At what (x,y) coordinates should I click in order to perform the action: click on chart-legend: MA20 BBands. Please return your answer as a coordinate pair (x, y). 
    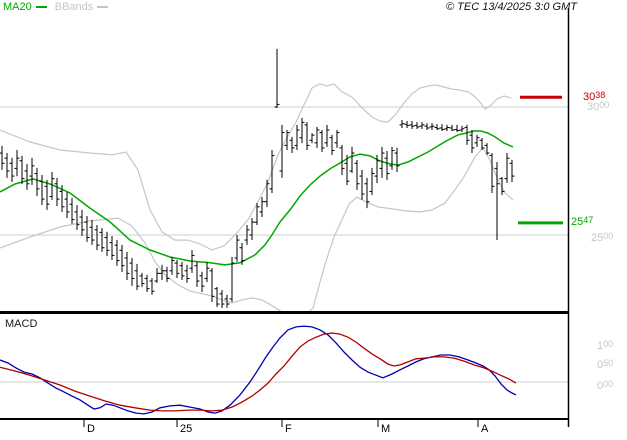
    Looking at the image, I should click on (59, 8).